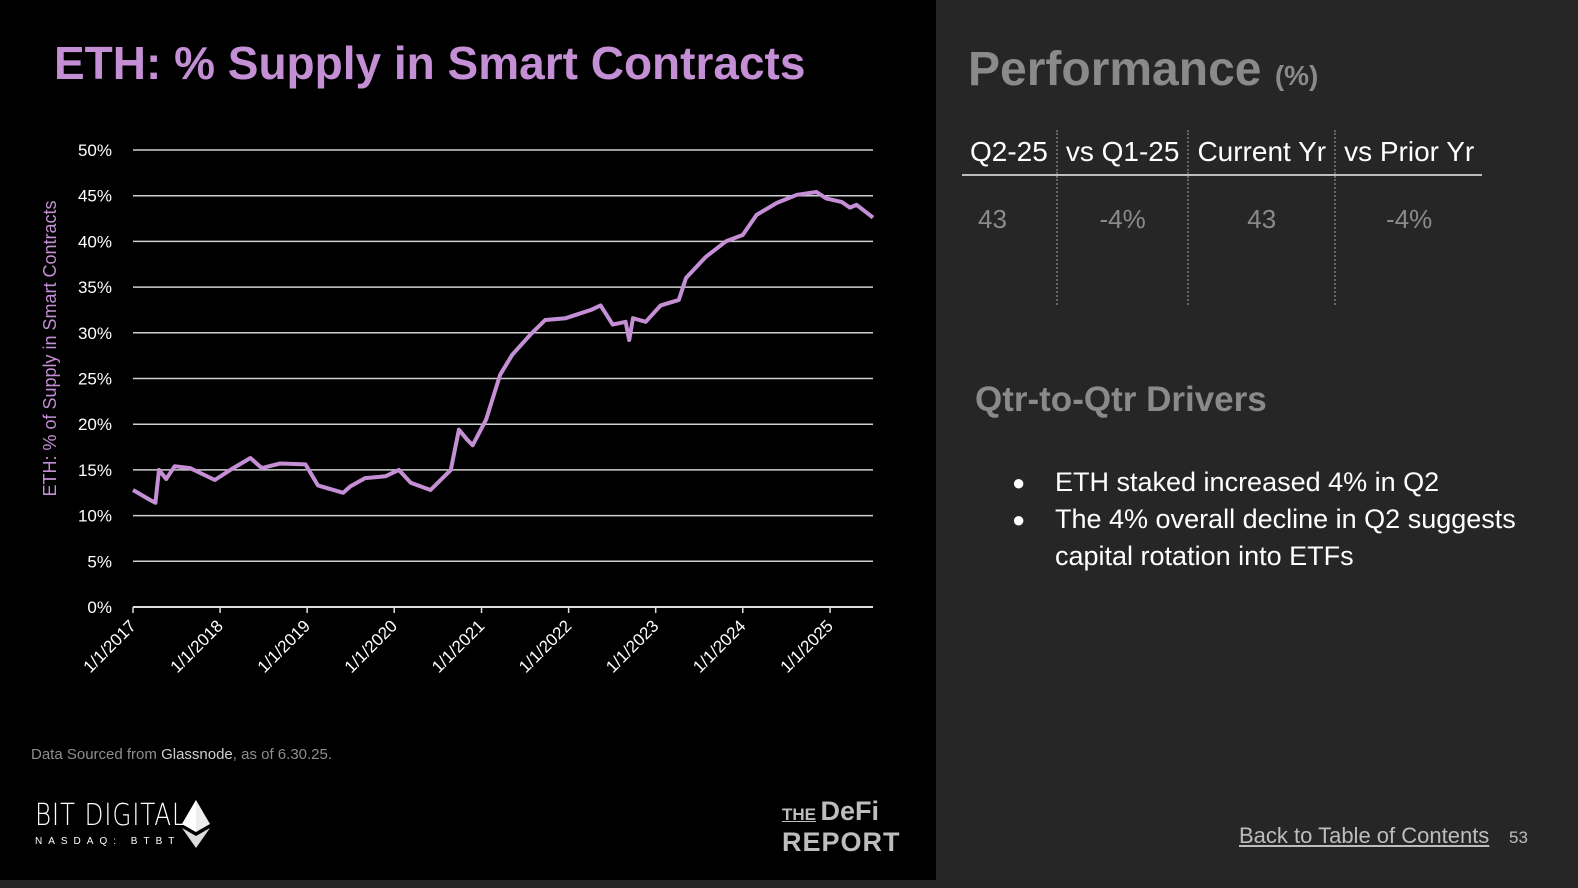 This screenshot has width=1578, height=888. What do you see at coordinates (1272, 482) in the screenshot?
I see `list-item: ETH staked increased 4% in Q2` at bounding box center [1272, 482].